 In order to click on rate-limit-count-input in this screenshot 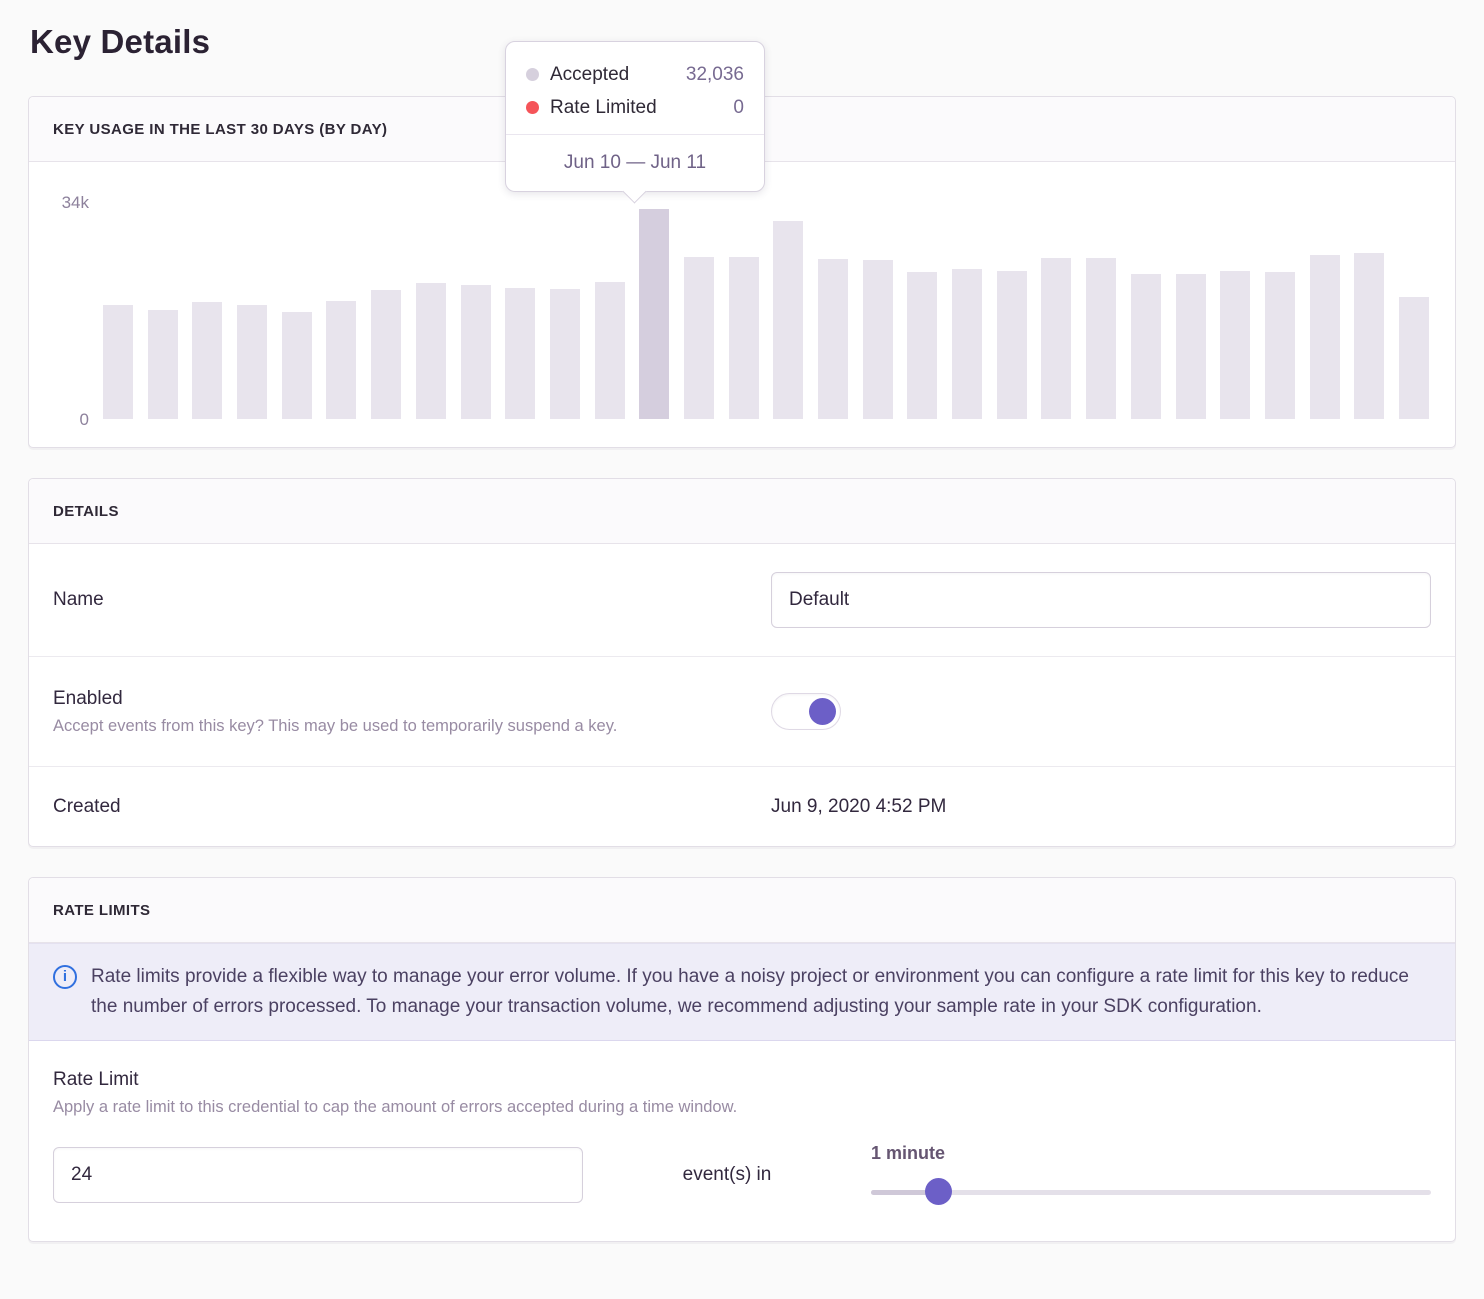, I will do `click(318, 1174)`.